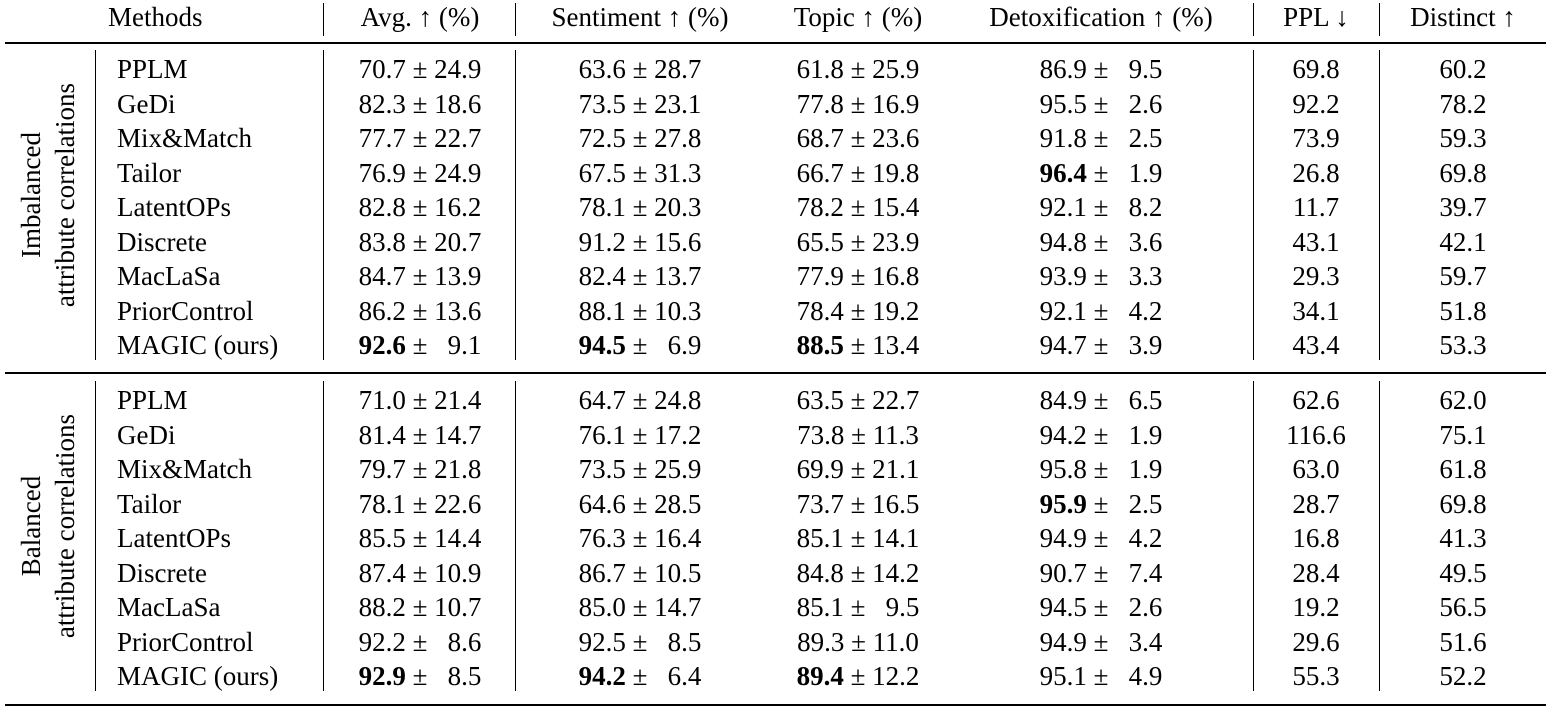 This screenshot has height=710, width=1548. I want to click on ppl-cell: 43.4, so click(1316, 345).